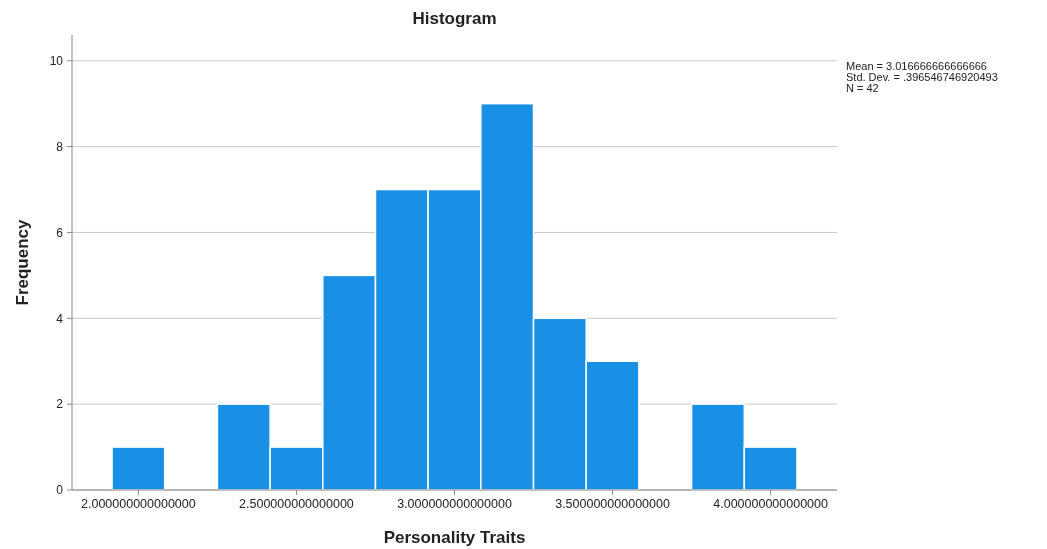  Describe the element at coordinates (60, 404) in the screenshot. I see `y-tick-label: 2` at that location.